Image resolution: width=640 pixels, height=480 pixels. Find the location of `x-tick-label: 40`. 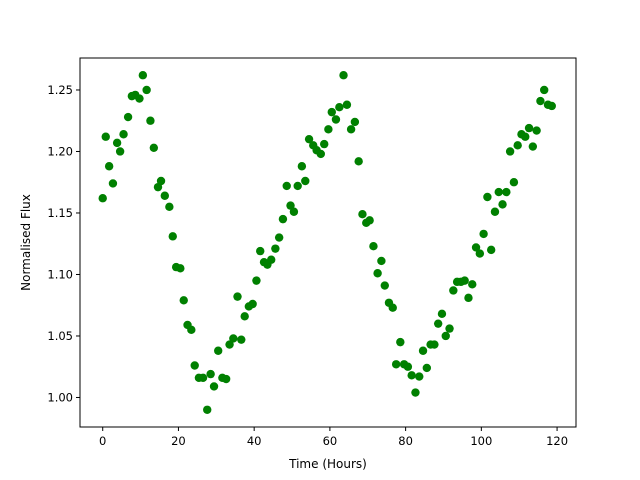

x-tick-label: 40 is located at coordinates (254, 441).